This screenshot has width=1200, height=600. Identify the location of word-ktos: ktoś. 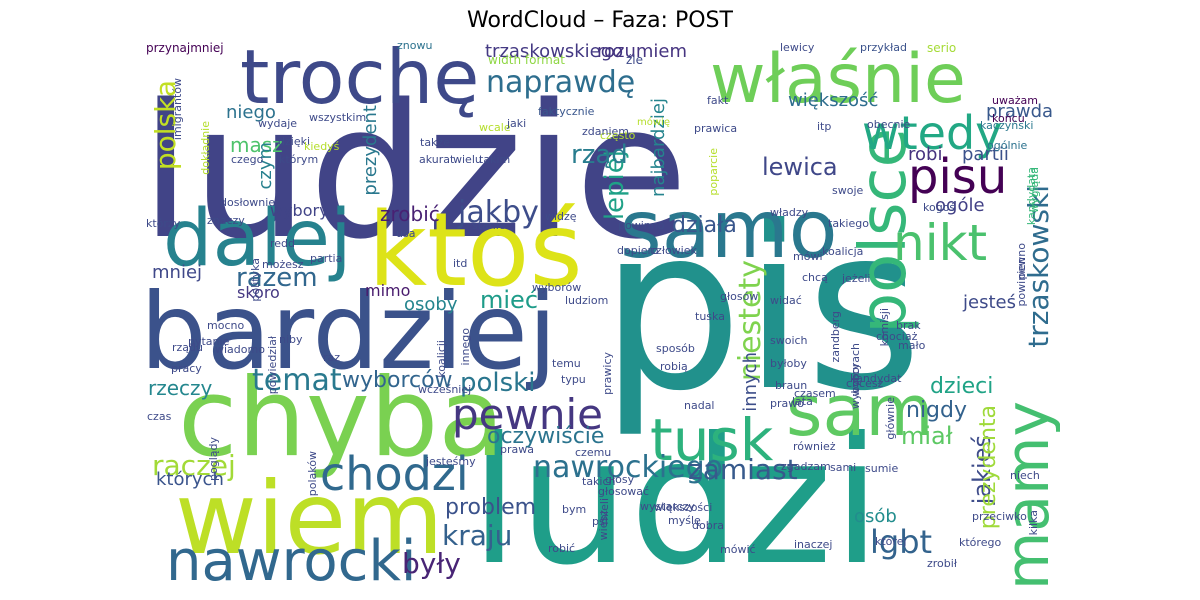
(475, 250).